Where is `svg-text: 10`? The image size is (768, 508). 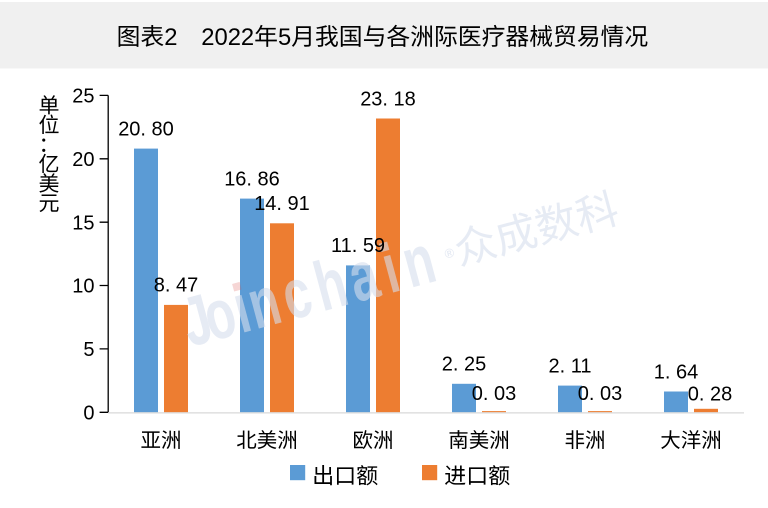
svg-text: 10 is located at coordinates (83, 287).